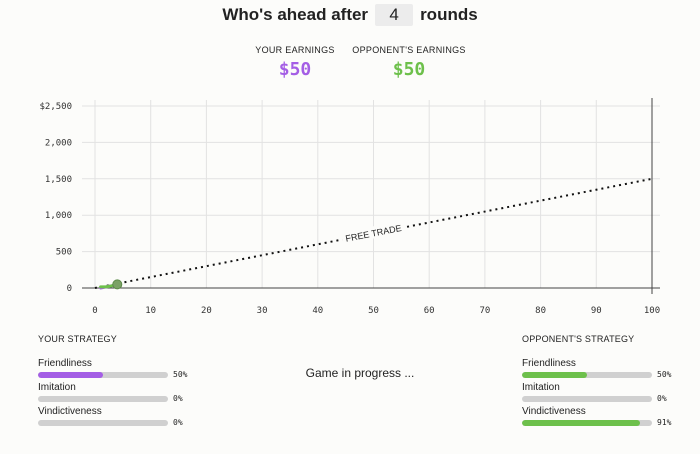  What do you see at coordinates (429, 311) in the screenshot?
I see `x-tick-label: 60` at bounding box center [429, 311].